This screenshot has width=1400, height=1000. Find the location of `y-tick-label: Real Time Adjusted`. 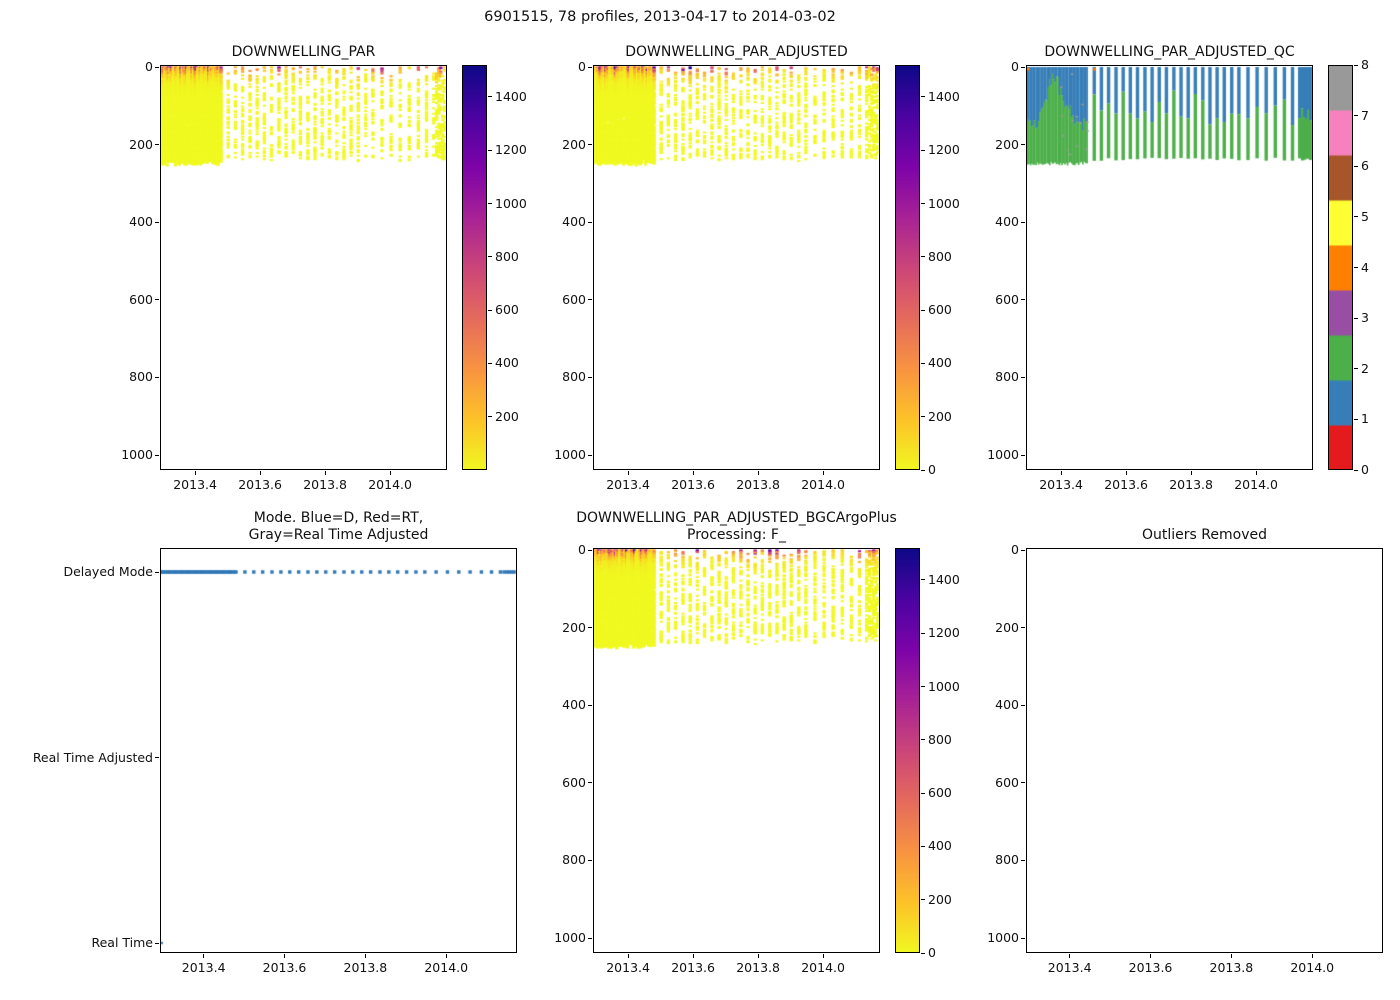

y-tick-label: Real Time Adjusted is located at coordinates (92, 757).